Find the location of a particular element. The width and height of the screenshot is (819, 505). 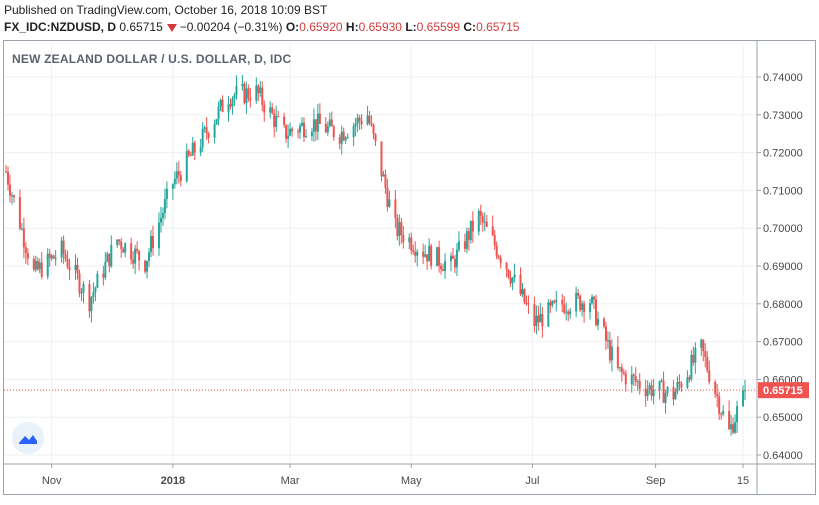

y-tick-label: 0.64000 is located at coordinates (783, 456).